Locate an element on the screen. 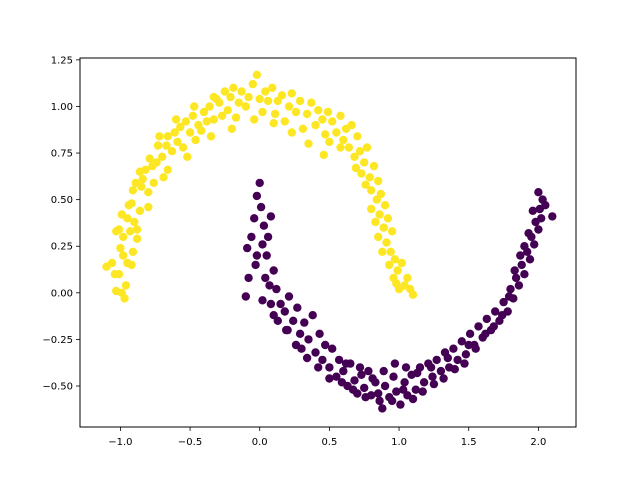 The width and height of the screenshot is (640, 480). x-axis: −1.0 −0.5 0.0 0.5 1.0 1.5 2.0 is located at coordinates (327, 437).